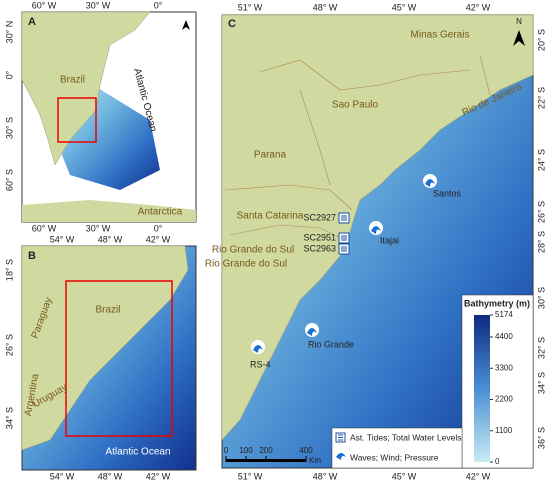 This screenshot has height=490, width=550. I want to click on place-label: Antarctica, so click(160, 212).